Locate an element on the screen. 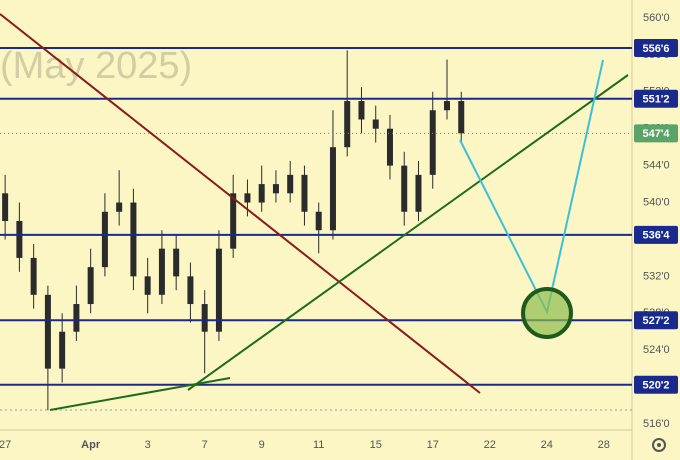 The image size is (680, 460). x-tick-label: 17 is located at coordinates (433, 445).